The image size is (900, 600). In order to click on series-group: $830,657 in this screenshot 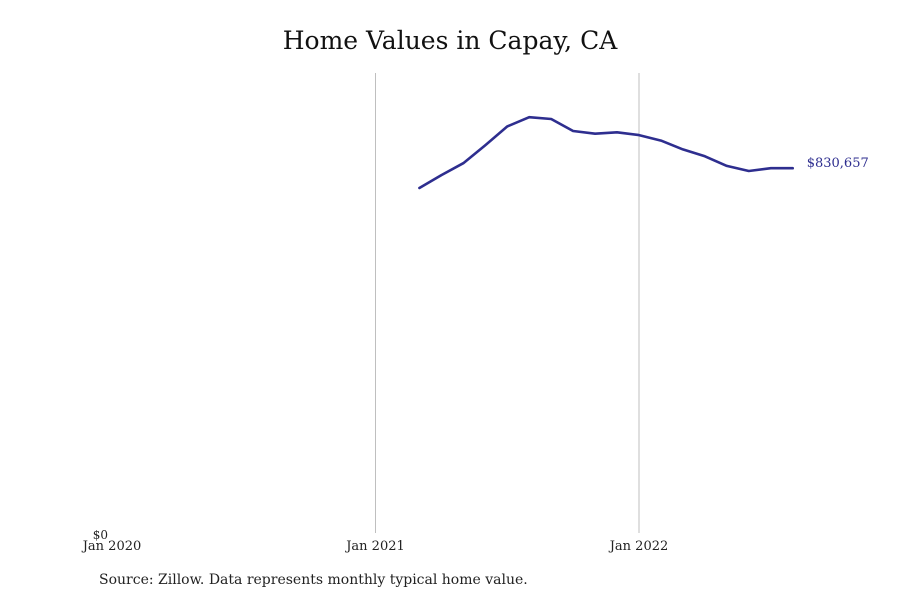, I will do `click(643, 152)`.